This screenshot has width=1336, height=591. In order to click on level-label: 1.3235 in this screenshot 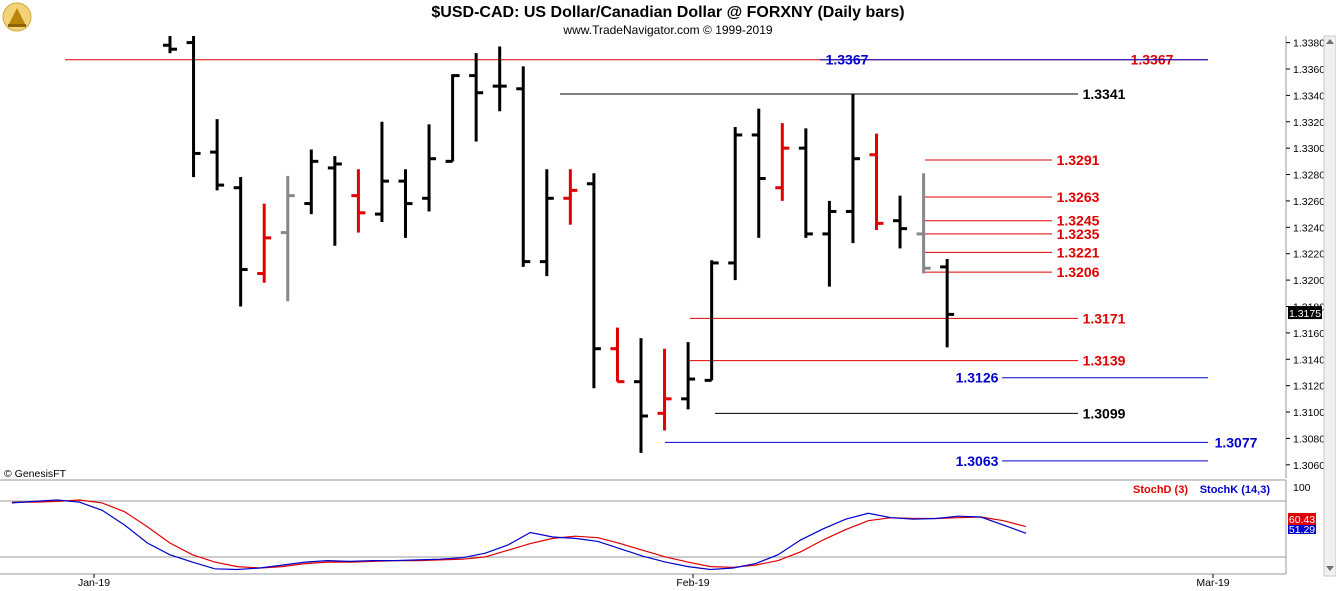, I will do `click(1078, 234)`.